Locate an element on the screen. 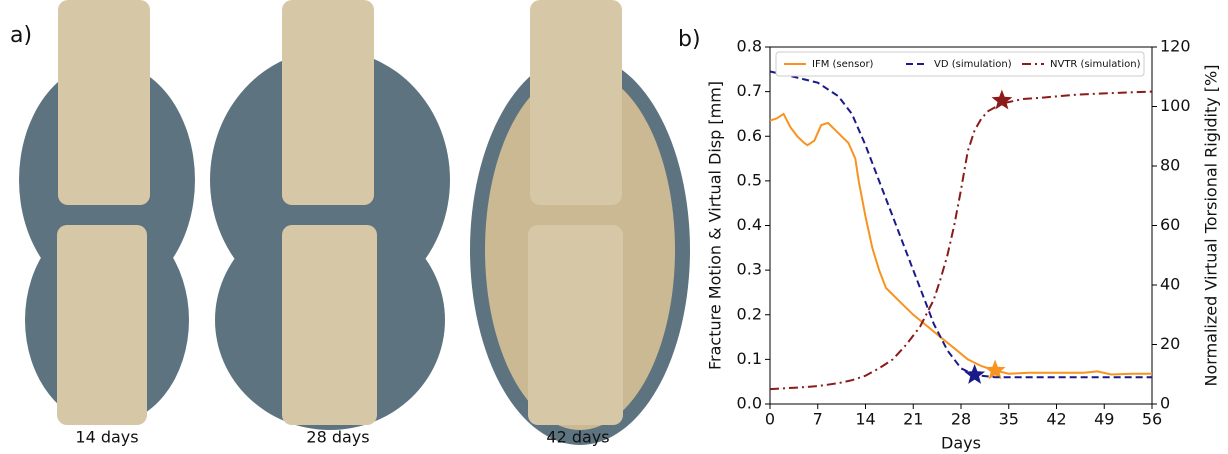 The width and height of the screenshot is (1228, 454). x-tick-label: 14 is located at coordinates (865, 419).